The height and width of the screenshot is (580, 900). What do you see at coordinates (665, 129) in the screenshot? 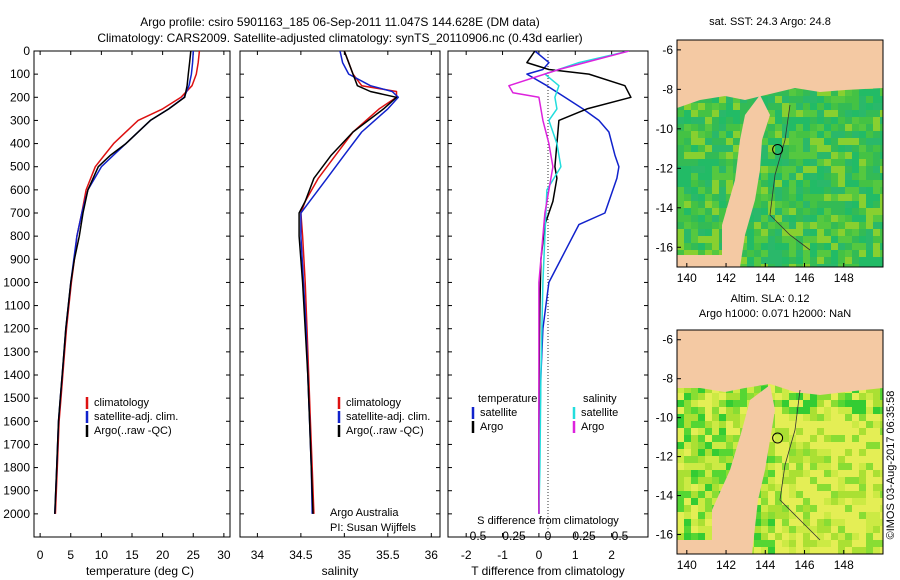
I see `lat-tick-label: -10` at bounding box center [665, 129].